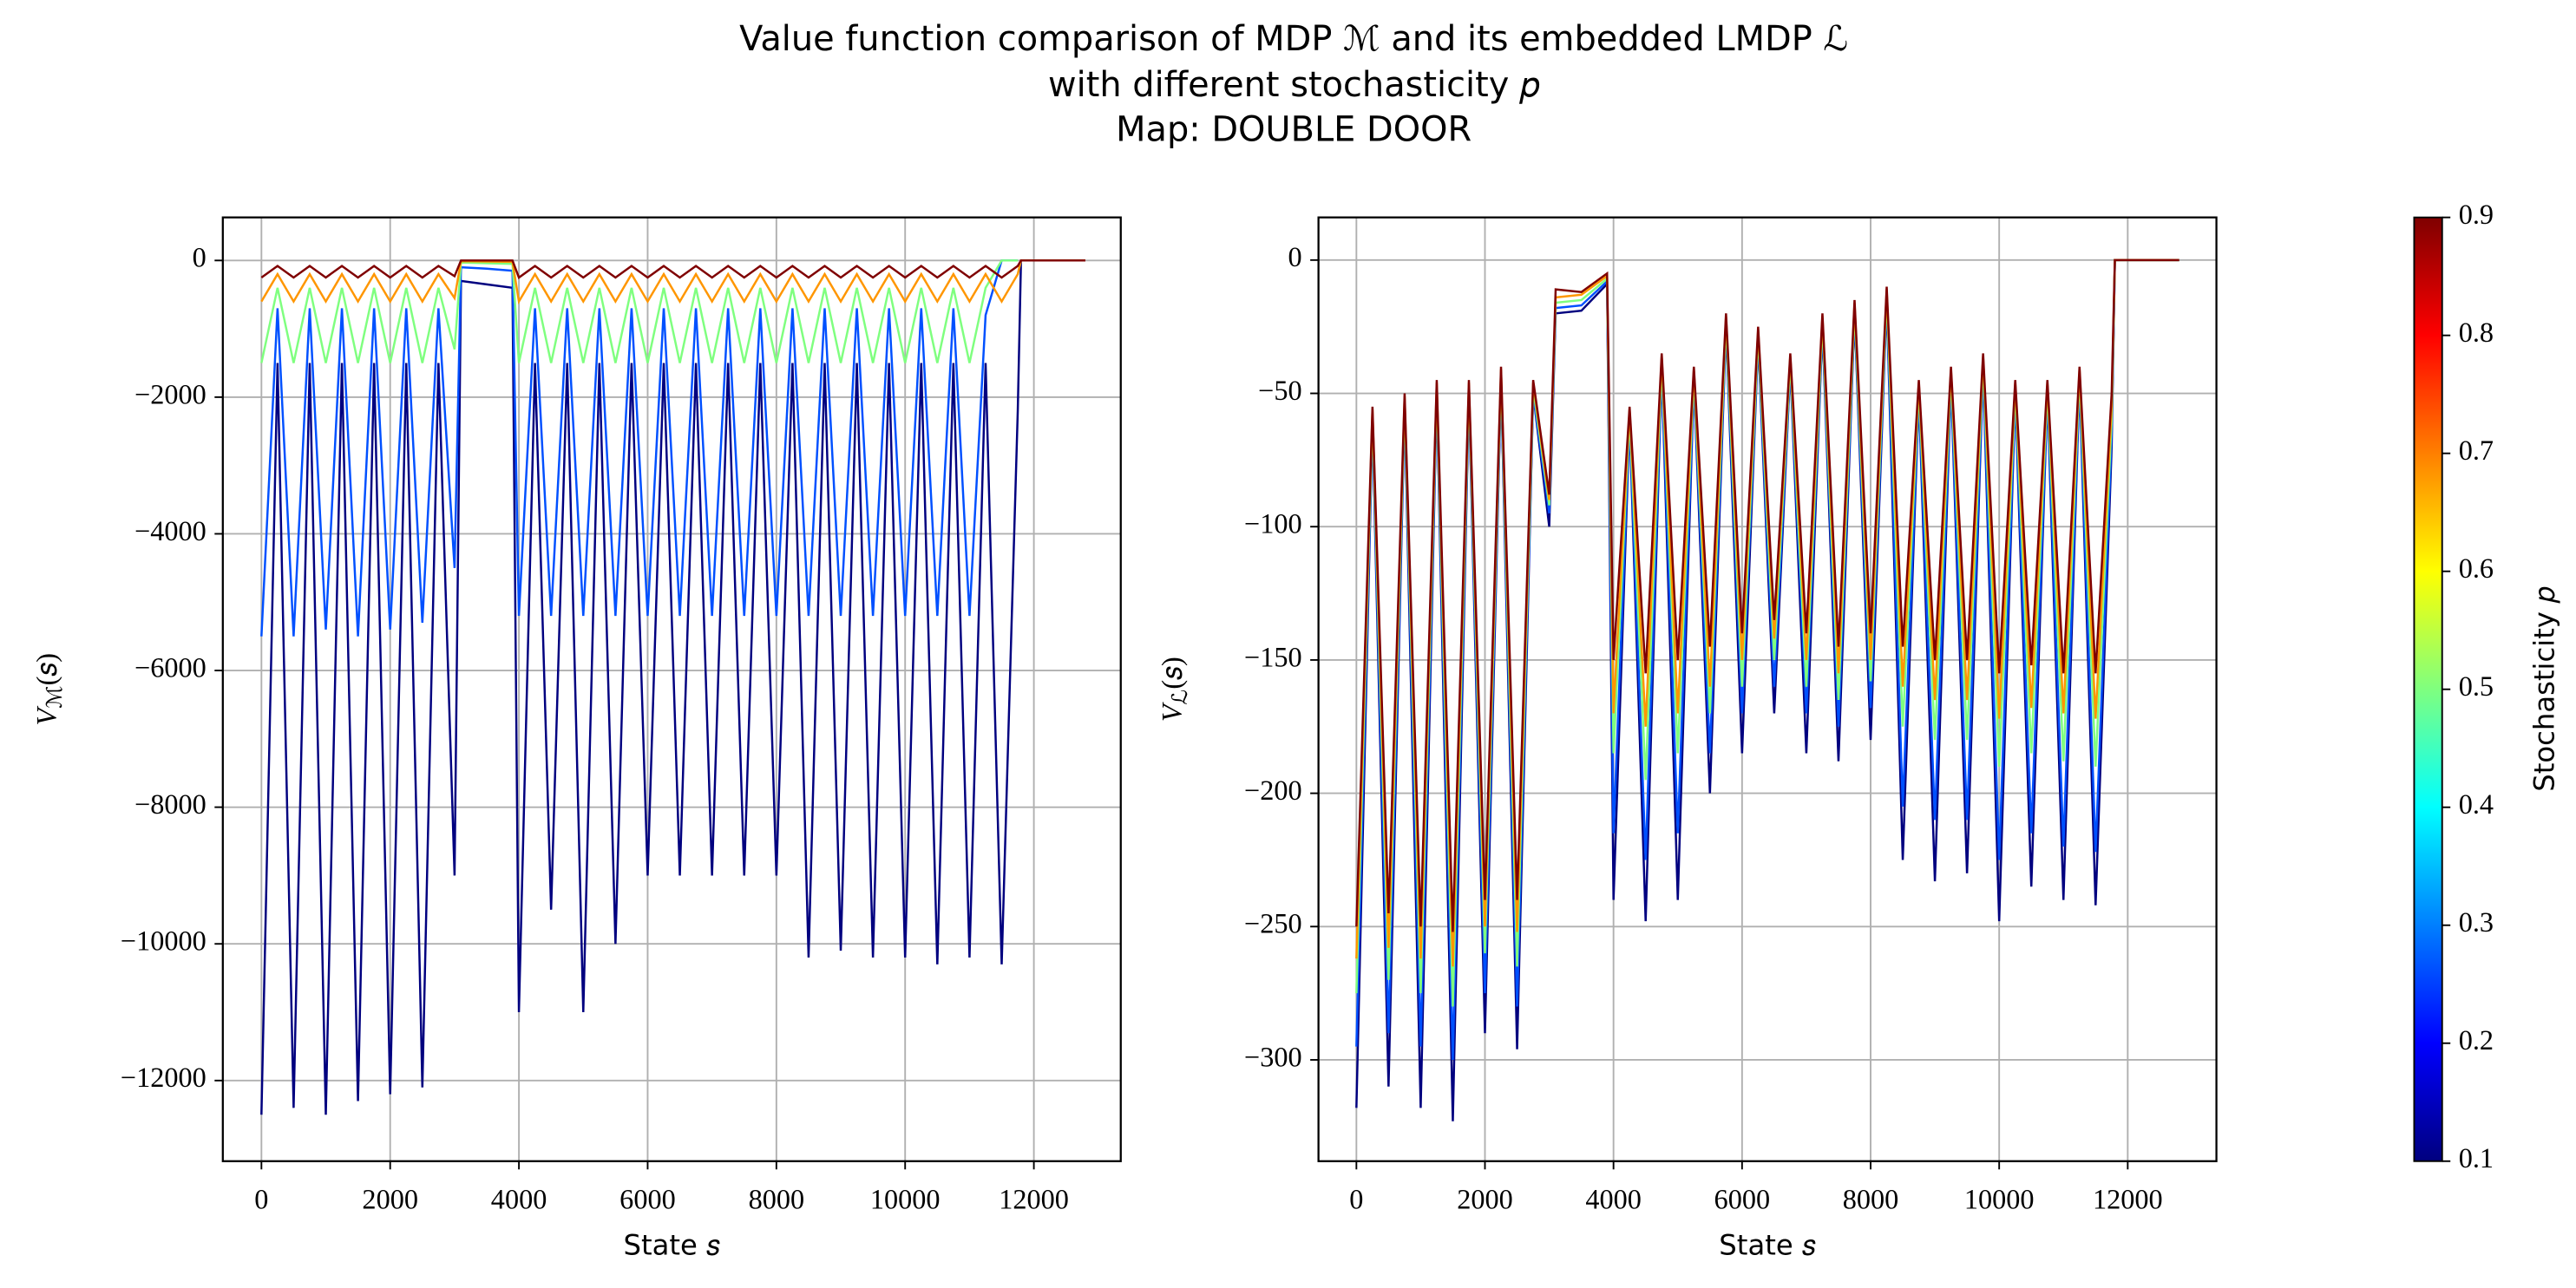 This screenshot has height=1288, width=2576. I want to click on colorbar-tick-label: 0.8, so click(2476, 332).